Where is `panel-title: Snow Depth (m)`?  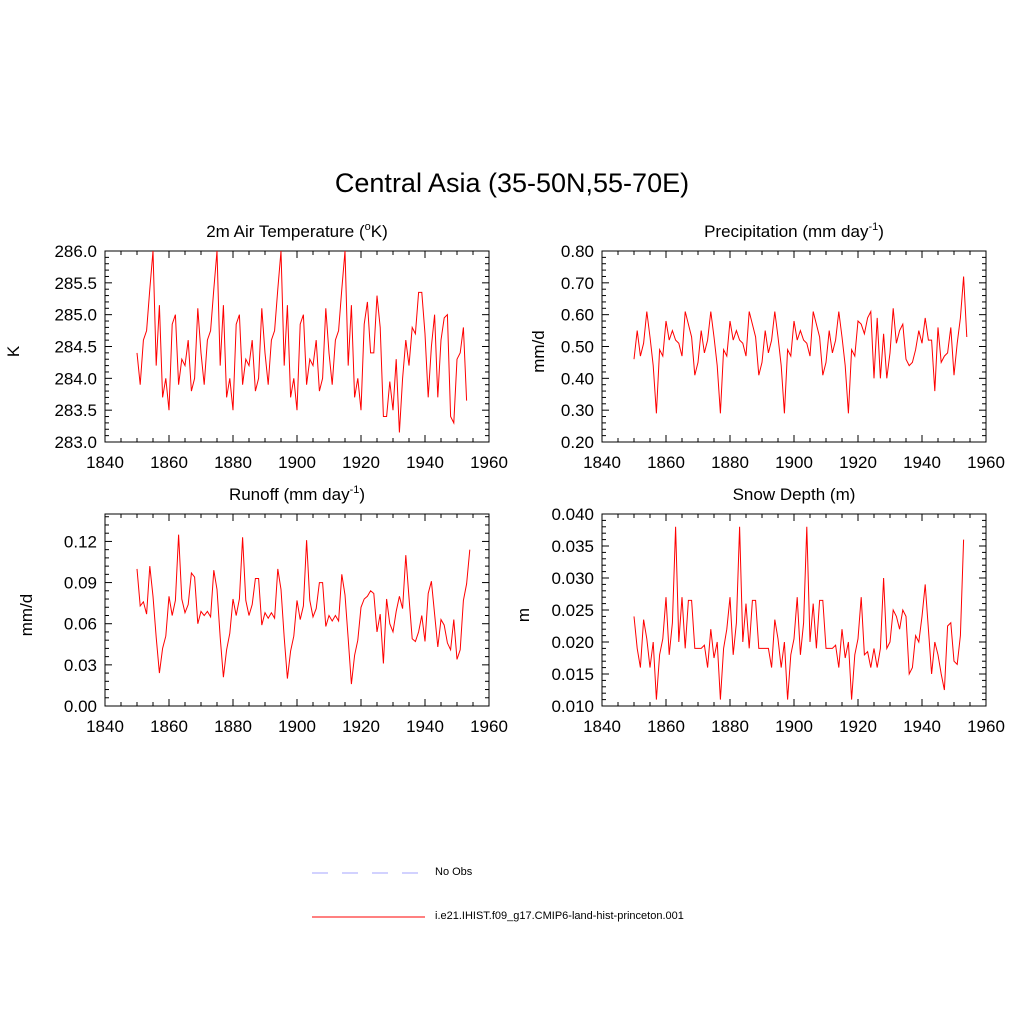 panel-title: Snow Depth (m) is located at coordinates (794, 494).